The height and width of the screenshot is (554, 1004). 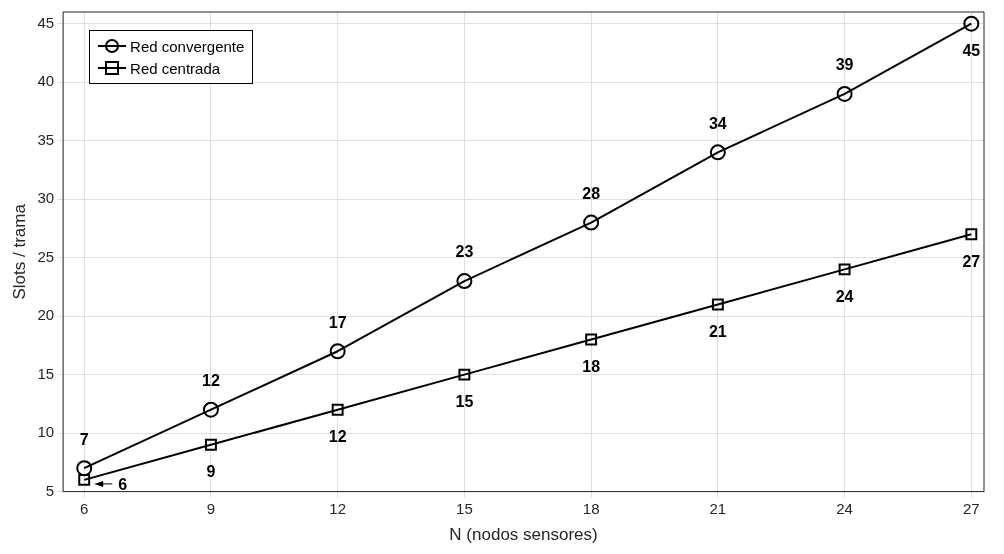 What do you see at coordinates (46, 139) in the screenshot?
I see `y-tick-label: 35` at bounding box center [46, 139].